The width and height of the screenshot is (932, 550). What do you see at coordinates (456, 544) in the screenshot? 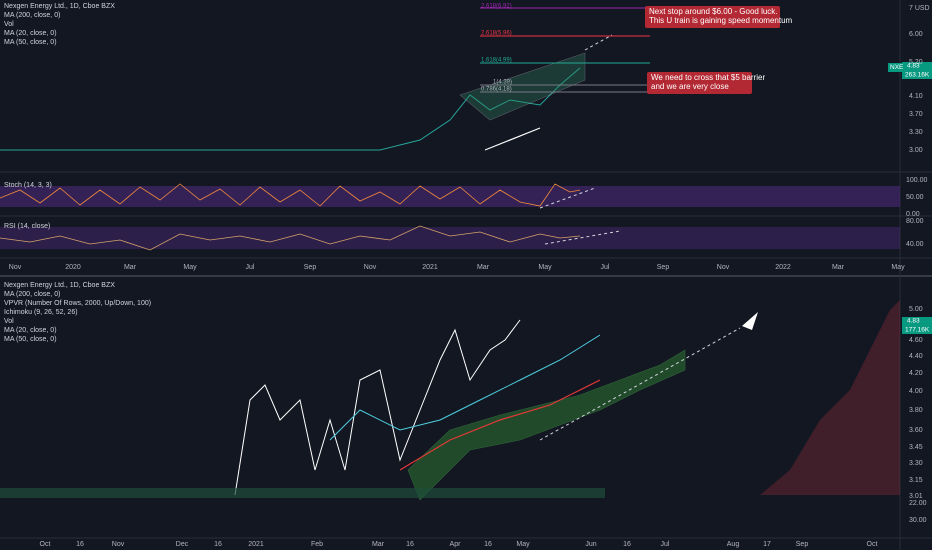
I see `time-axis-label: Apr` at bounding box center [456, 544].